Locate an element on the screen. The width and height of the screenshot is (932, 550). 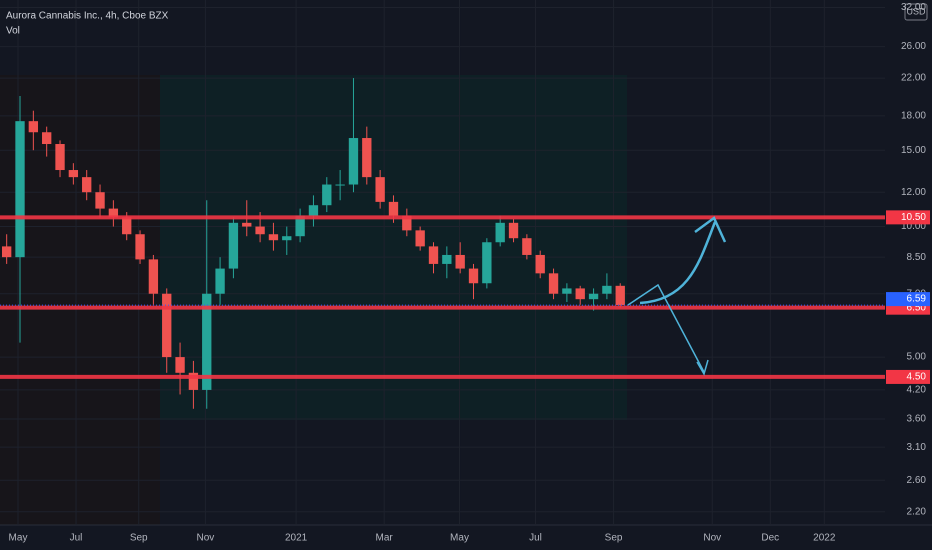
y-tick-label: 12.00 is located at coordinates (913, 192).